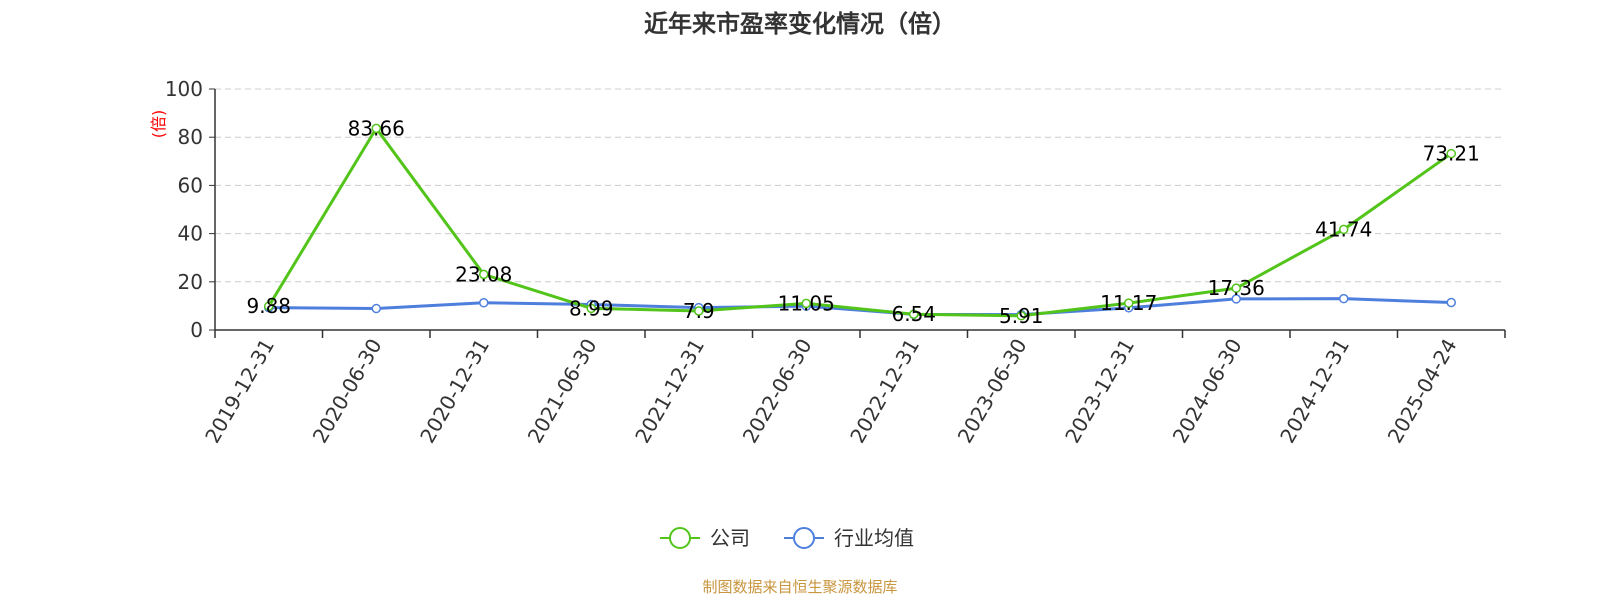 This screenshot has width=1600, height=600. I want to click on y-tick-label-100: 100, so click(184, 89).